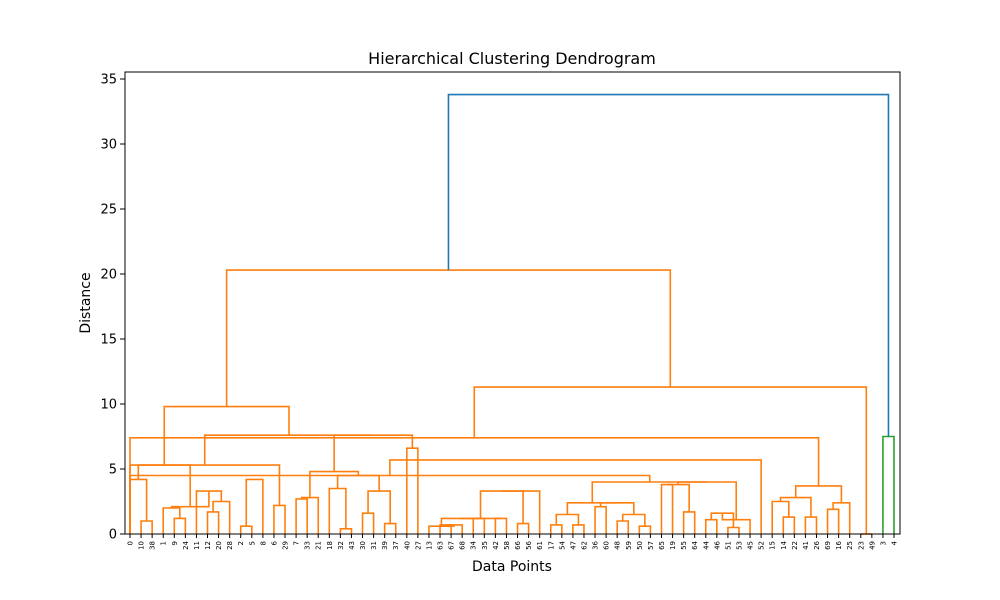 The height and width of the screenshot is (600, 1000). Describe the element at coordinates (142, 545) in the screenshot. I see `leaf-label: 10` at that location.